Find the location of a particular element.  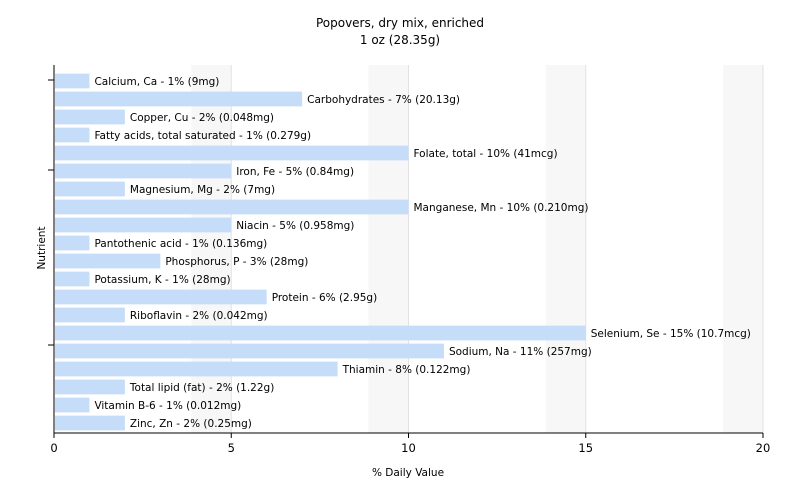

x-tick-label: 5 is located at coordinates (231, 448).